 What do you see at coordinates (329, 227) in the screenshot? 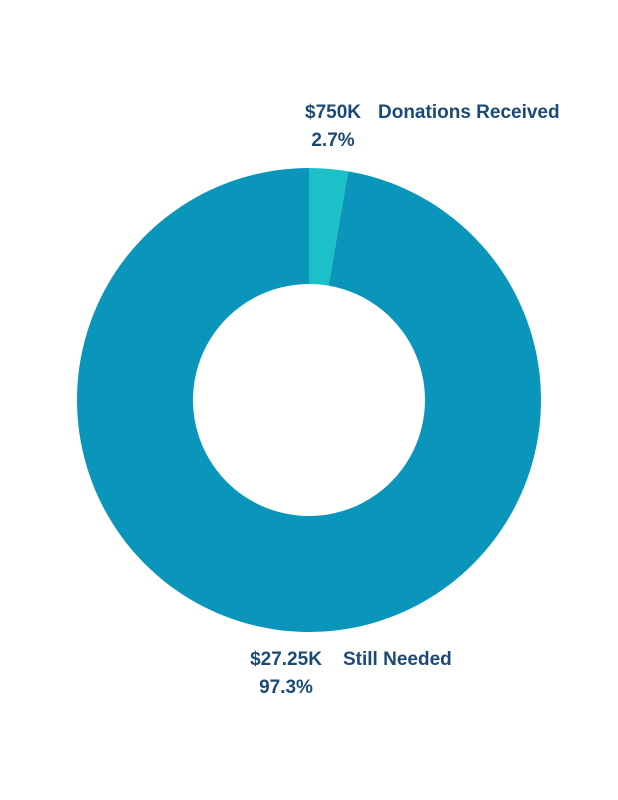
I see `donut-slice` at bounding box center [329, 227].